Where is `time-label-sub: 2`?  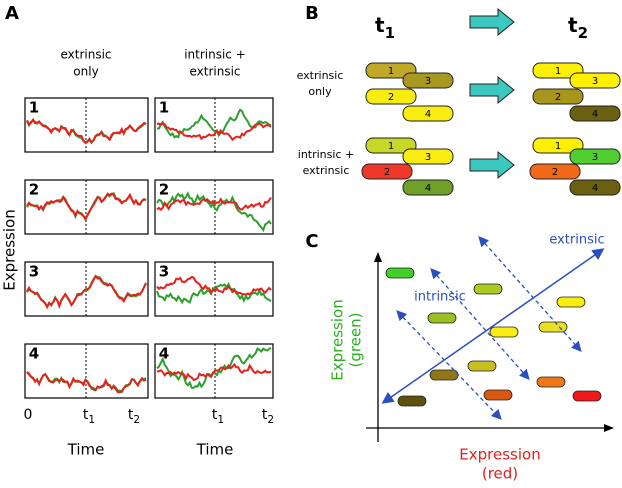 time-label-sub: 2 is located at coordinates (583, 33).